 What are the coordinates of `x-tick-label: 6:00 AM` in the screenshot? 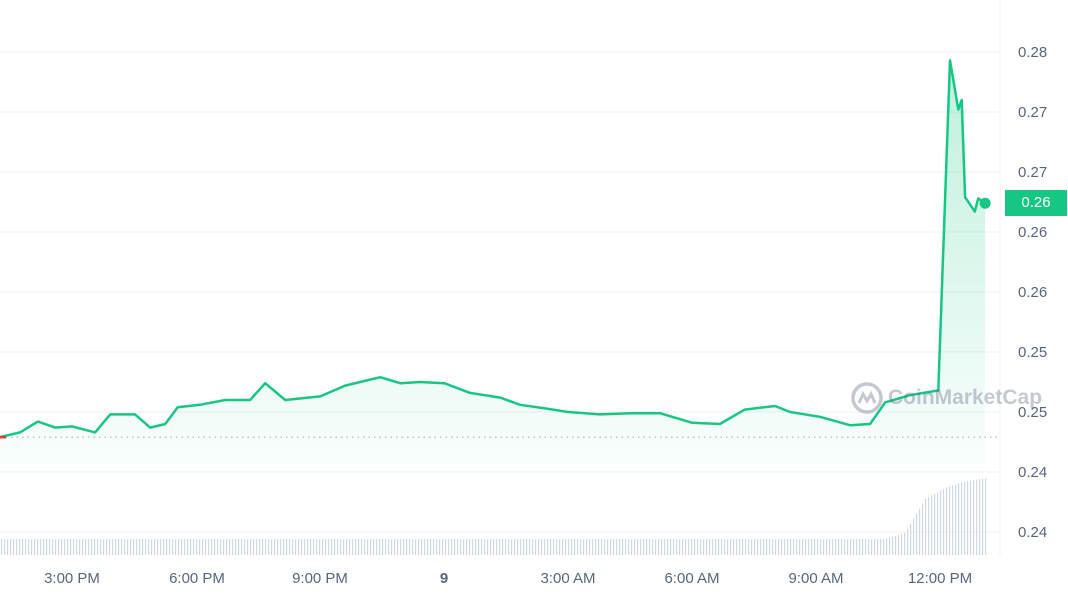 It's located at (691, 578).